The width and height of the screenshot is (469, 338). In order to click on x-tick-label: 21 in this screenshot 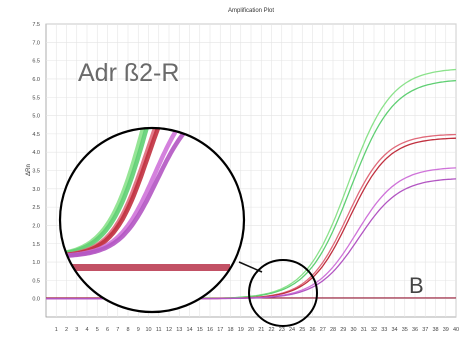, I will do `click(261, 330)`.